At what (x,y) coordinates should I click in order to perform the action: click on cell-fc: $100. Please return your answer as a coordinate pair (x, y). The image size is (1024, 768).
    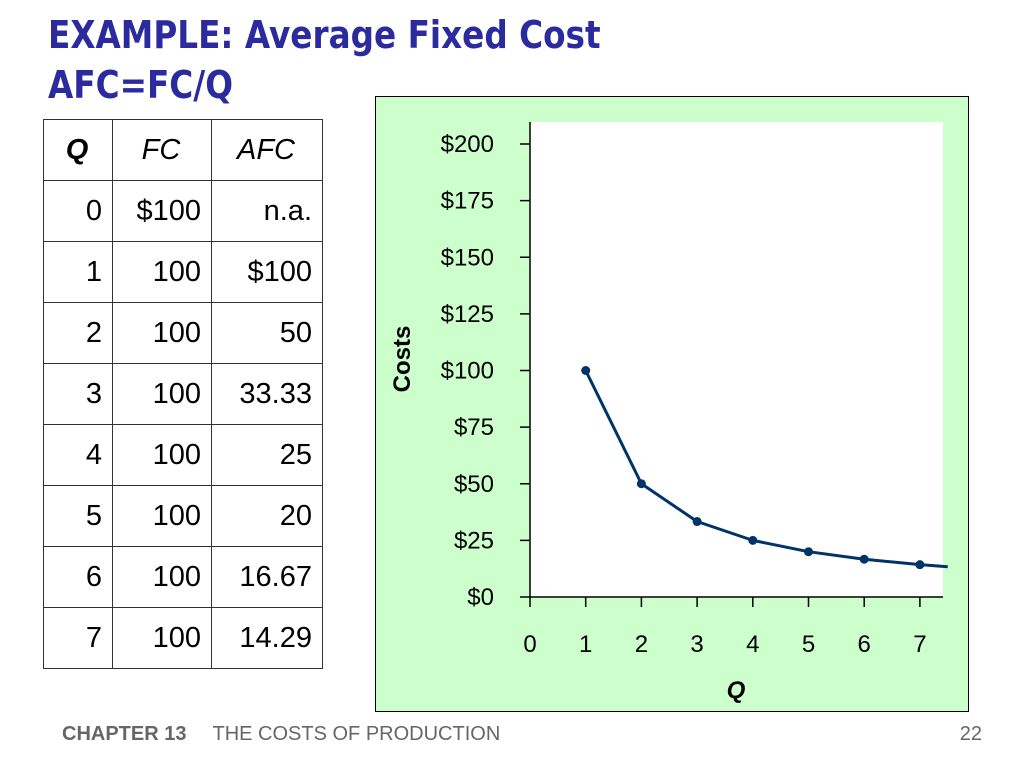
    Looking at the image, I should click on (162, 211).